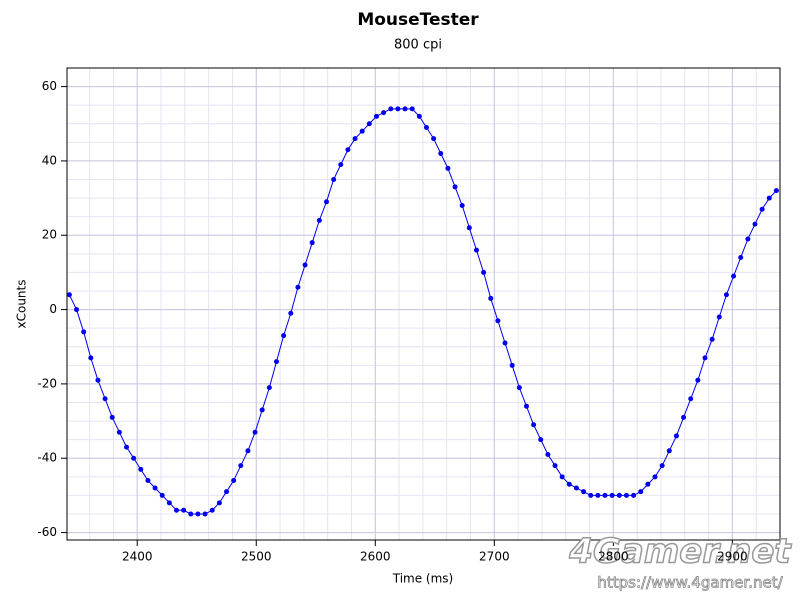 This screenshot has width=800, height=600. I want to click on y-tick-label: -60, so click(47, 532).